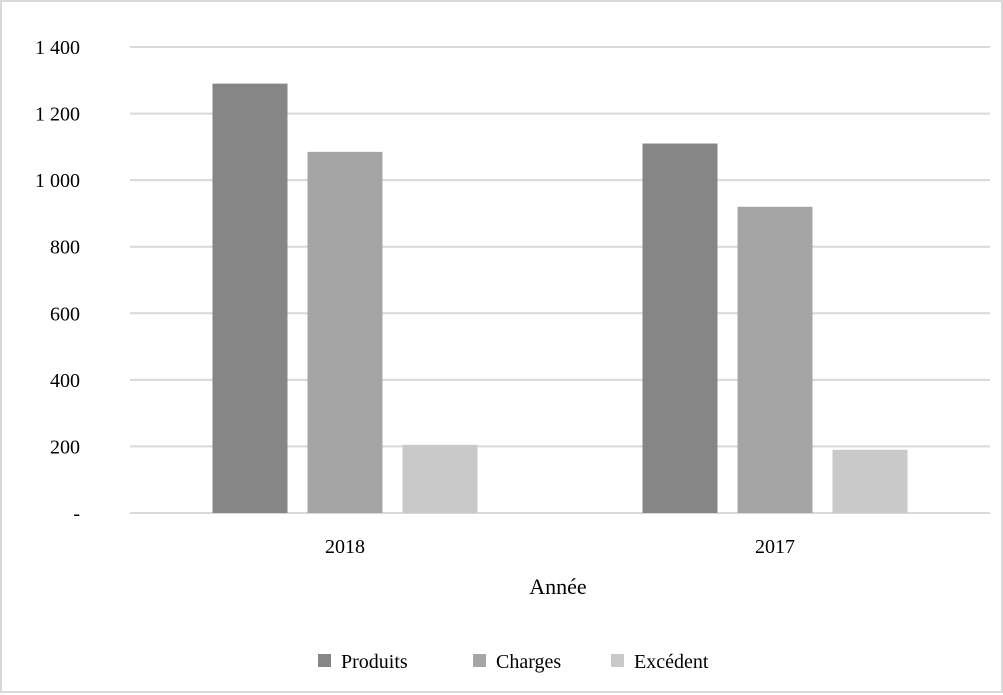 Image resolution: width=1003 pixels, height=695 pixels. What do you see at coordinates (870, 481) in the screenshot?
I see `bar-excédent-2017` at bounding box center [870, 481].